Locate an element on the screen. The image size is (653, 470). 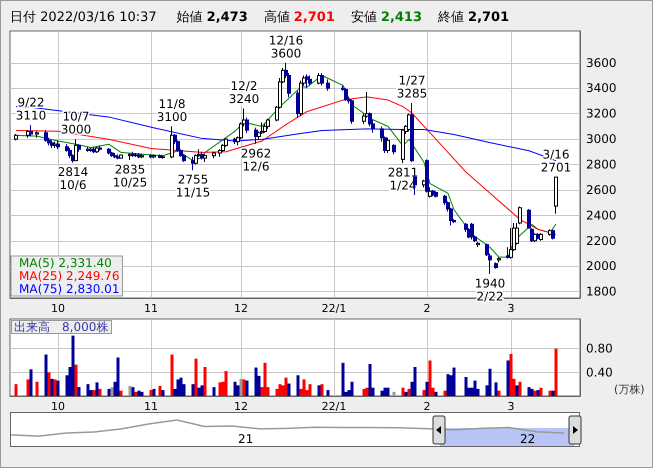
x-tick-label: 12 is located at coordinates (241, 308).